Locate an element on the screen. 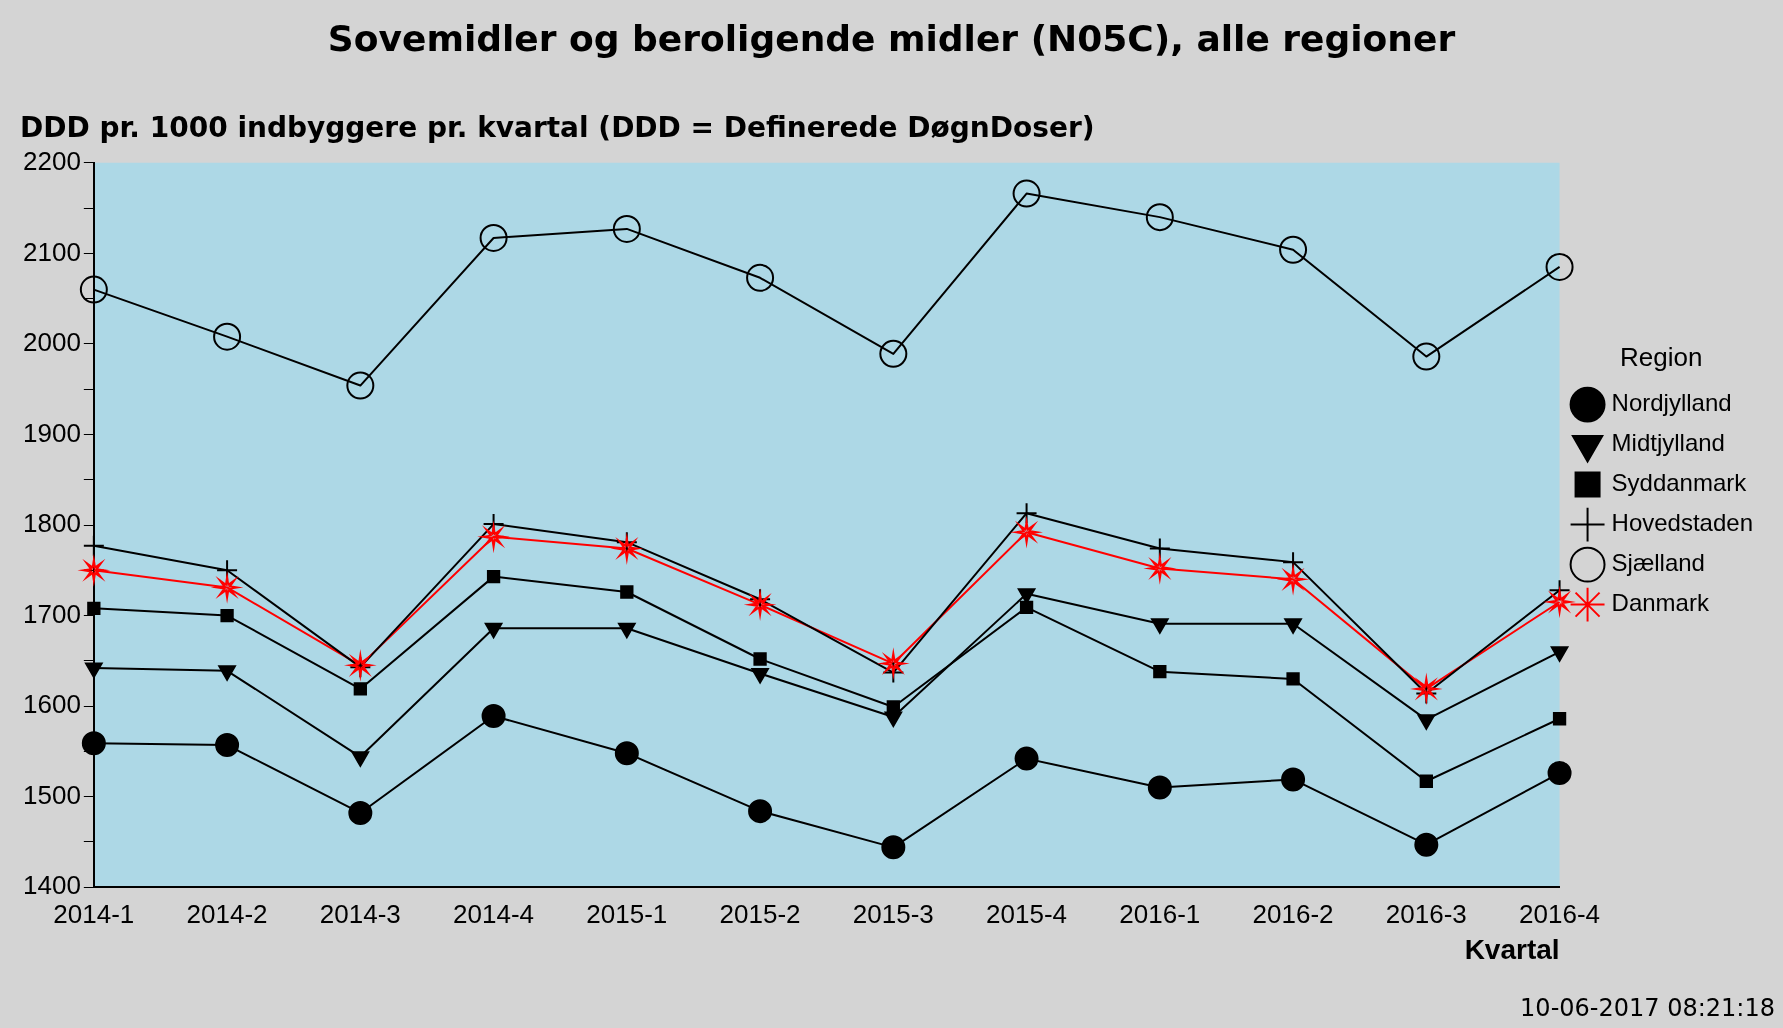  y-axis-title: DDD pr. 1000 indbyggere pr. kvartal (DDD = Definerede DøgnDoser) is located at coordinates (557, 128).